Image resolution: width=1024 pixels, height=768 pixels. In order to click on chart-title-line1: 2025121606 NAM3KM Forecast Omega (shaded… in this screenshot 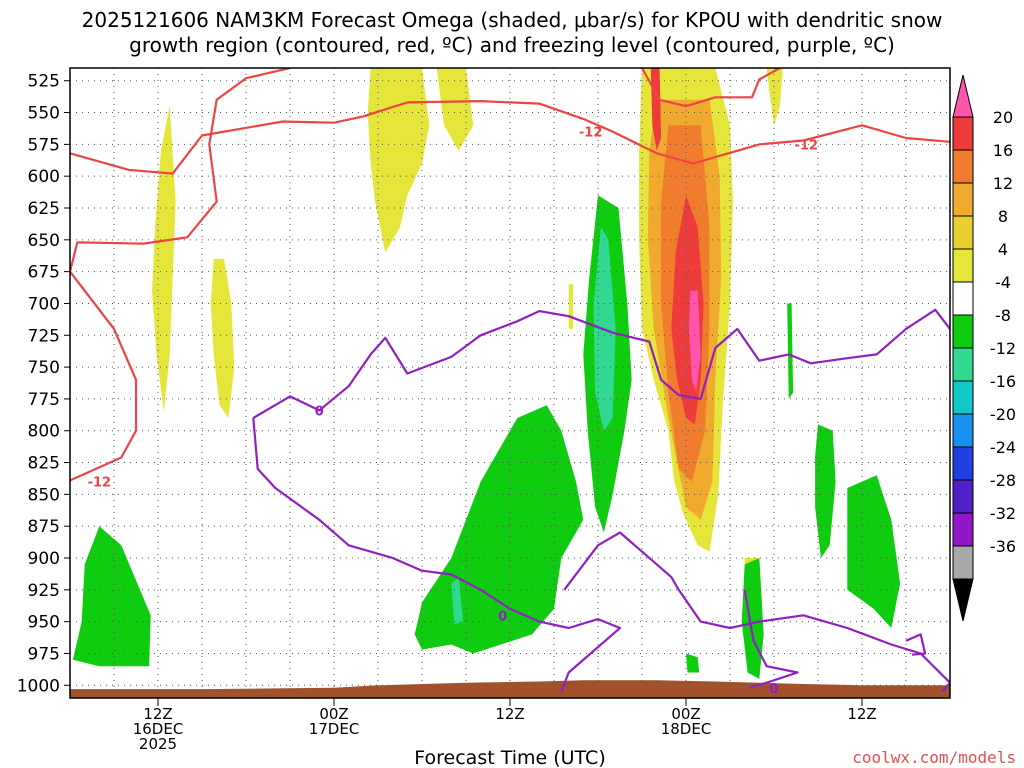, I will do `click(512, 20)`.